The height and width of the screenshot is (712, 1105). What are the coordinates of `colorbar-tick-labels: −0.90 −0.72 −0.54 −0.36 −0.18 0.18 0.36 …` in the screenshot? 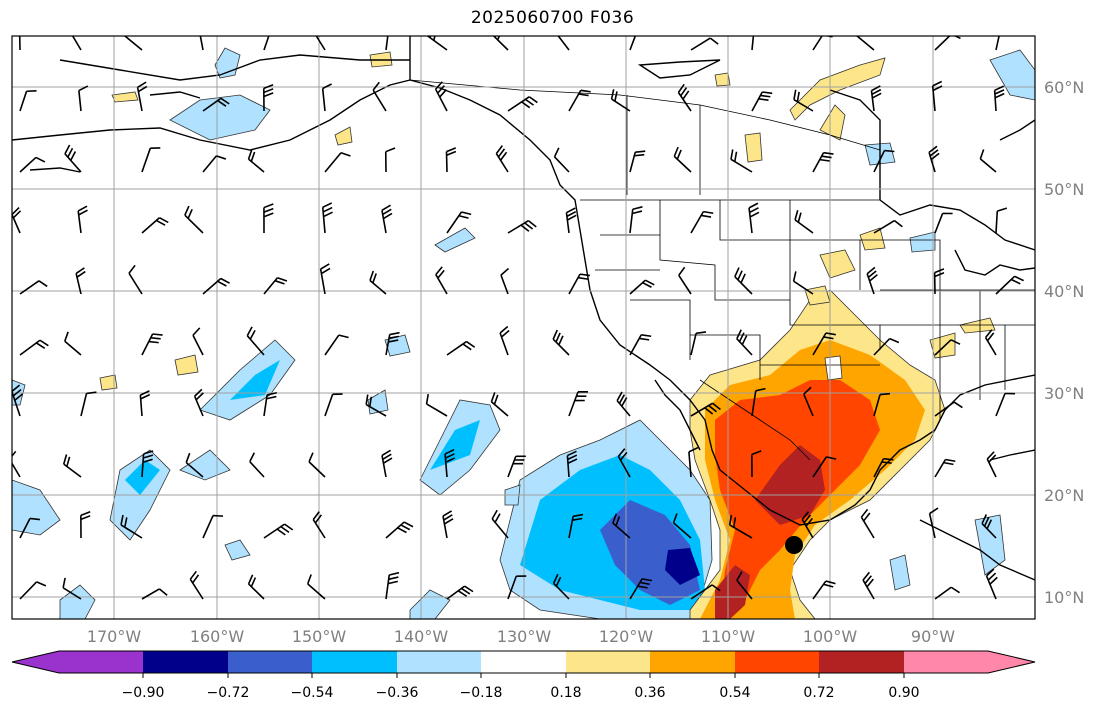 It's located at (521, 693).